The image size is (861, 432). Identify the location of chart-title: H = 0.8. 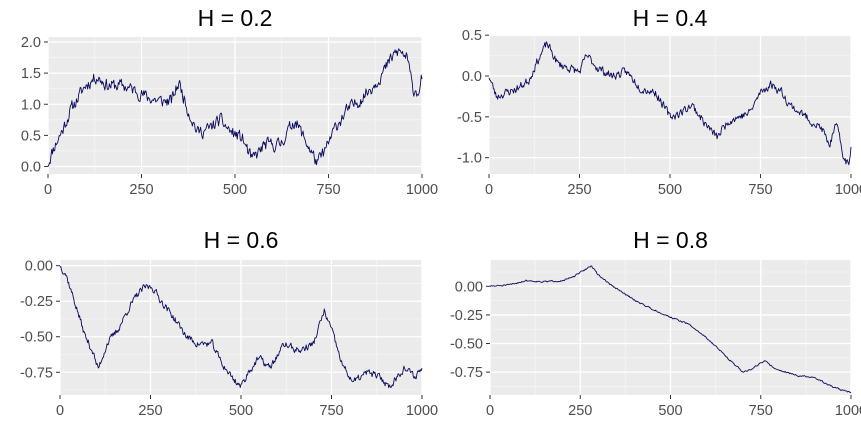
(670, 240).